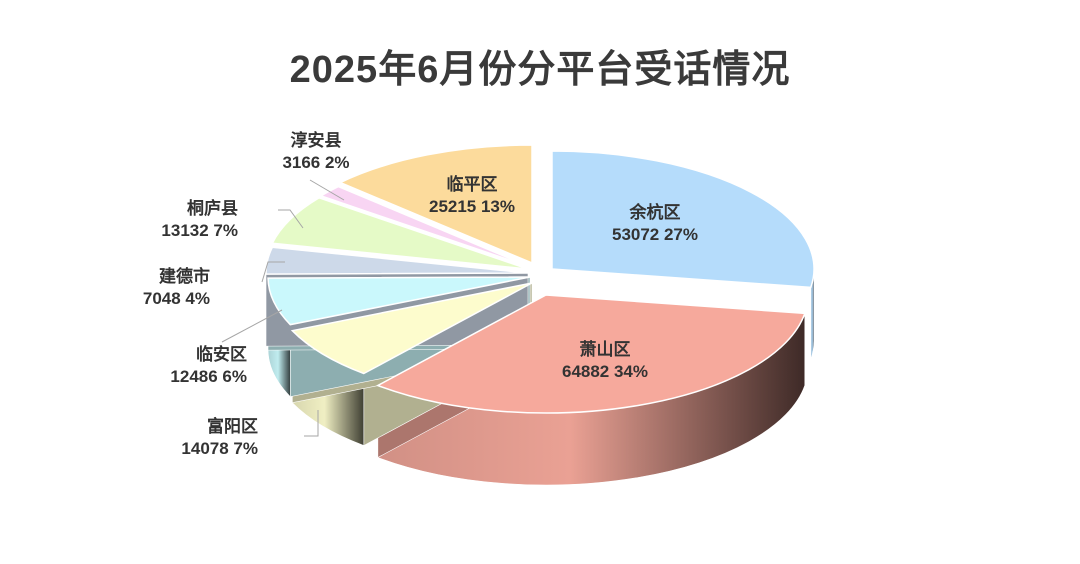 The image size is (1080, 564). What do you see at coordinates (199, 230) in the screenshot?
I see `slice-value-label: 13132 7%` at bounding box center [199, 230].